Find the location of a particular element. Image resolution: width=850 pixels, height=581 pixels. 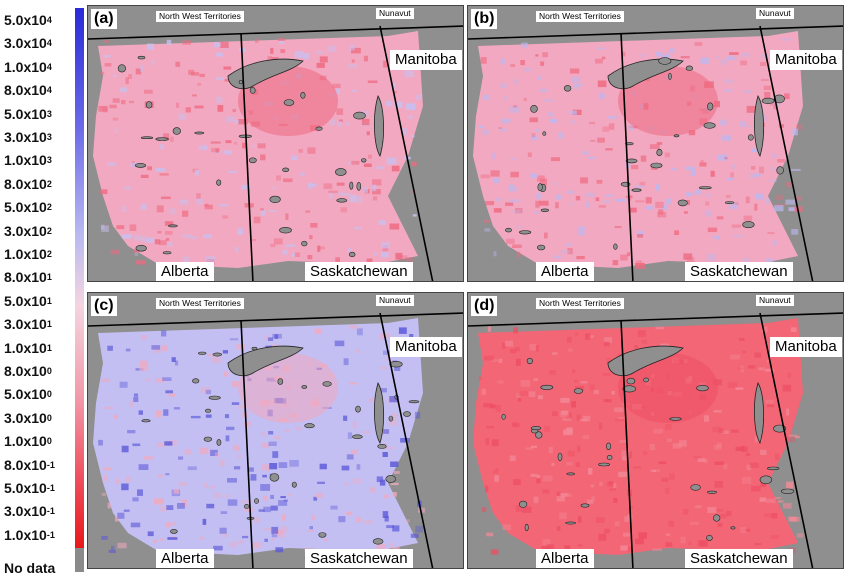

legend-label-mantissa: 8.0x10 is located at coordinates (25, 90).